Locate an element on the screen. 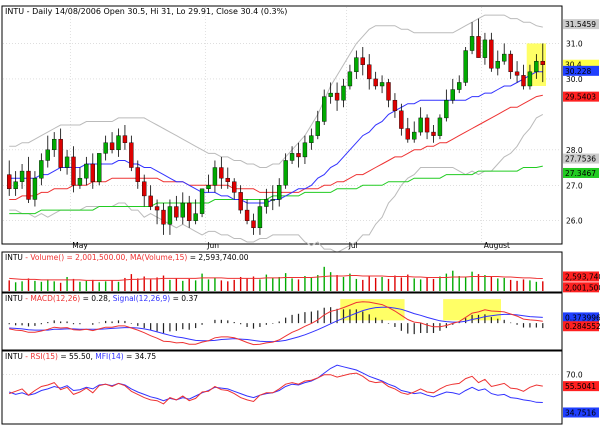  macd-line is located at coordinates (276, 323).